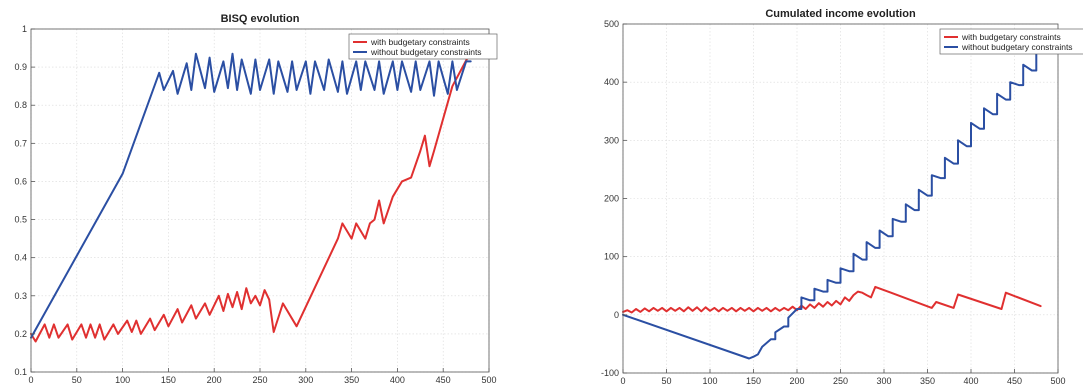  Describe the element at coordinates (611, 257) in the screenshot. I see `y-tick-label: 100` at that location.